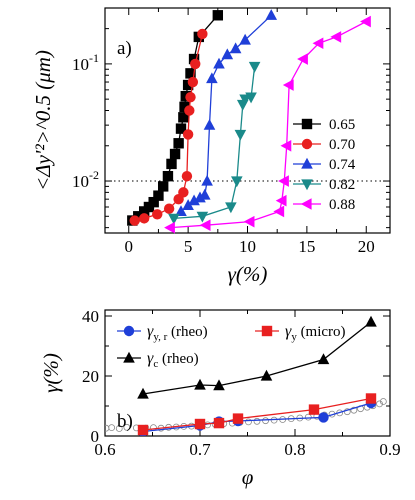 Image resolution: width=415 pixels, height=500 pixels. I want to click on y-tick-label-b: 20, so click(90, 376).